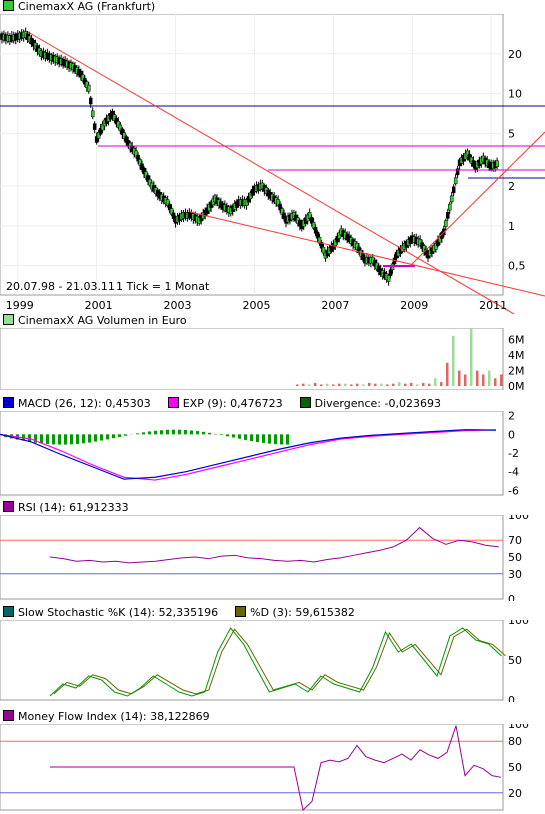 The image size is (545, 814). I want to click on stoch-ytick-0: 100, so click(518, 623).